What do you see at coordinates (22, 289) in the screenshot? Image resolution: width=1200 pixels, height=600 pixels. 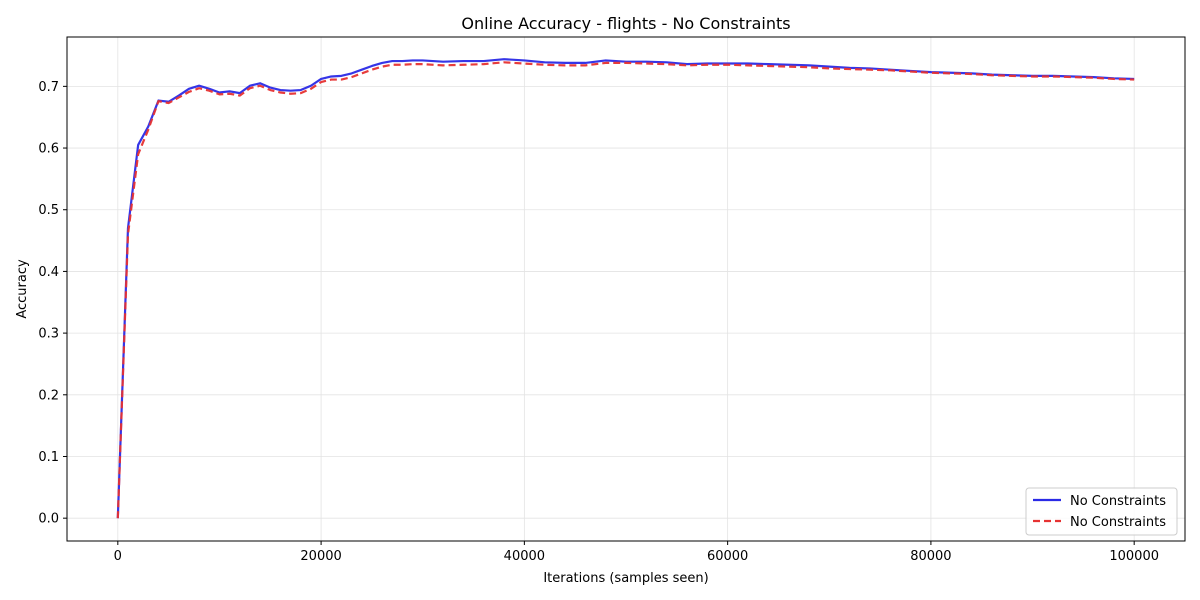 I see `y-axis-label: Accuracy` at bounding box center [22, 289].